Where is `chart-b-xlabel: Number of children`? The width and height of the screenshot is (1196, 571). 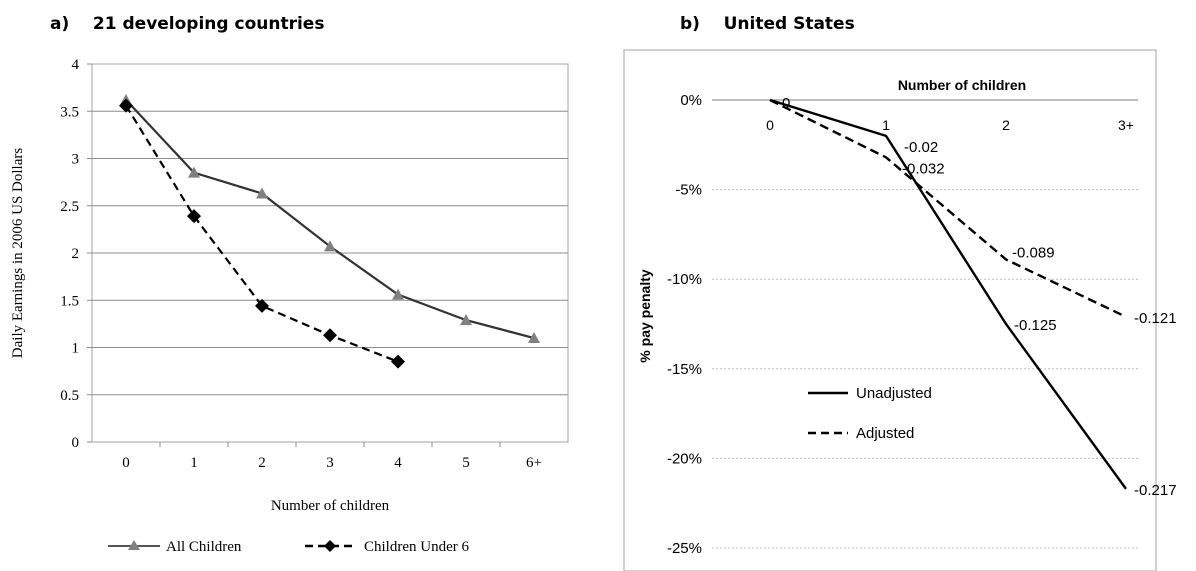
chart-b-xlabel: Number of children is located at coordinates (962, 85).